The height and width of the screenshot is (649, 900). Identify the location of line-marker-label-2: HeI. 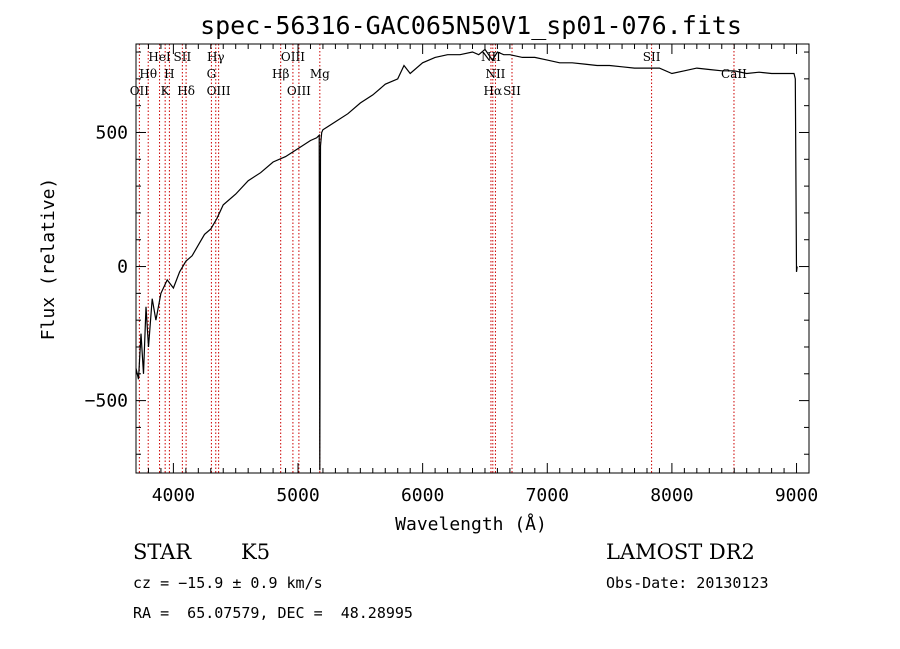
(159, 57).